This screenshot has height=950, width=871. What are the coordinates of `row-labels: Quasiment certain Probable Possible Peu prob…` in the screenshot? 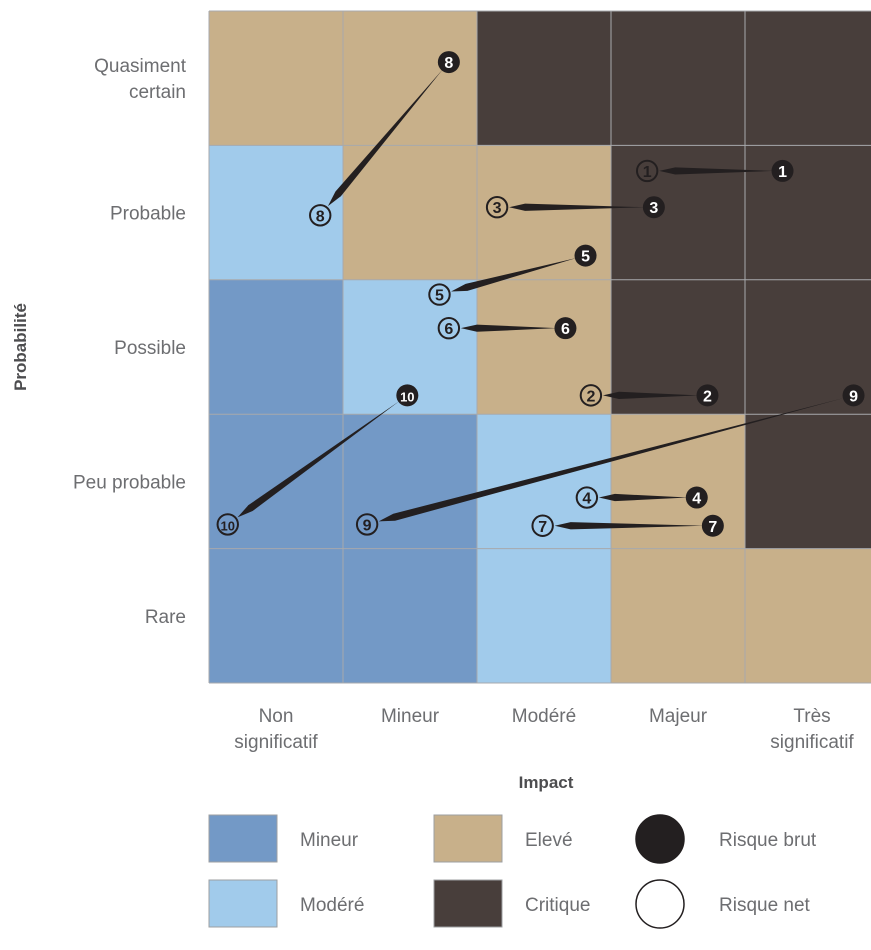 It's located at (130, 342).